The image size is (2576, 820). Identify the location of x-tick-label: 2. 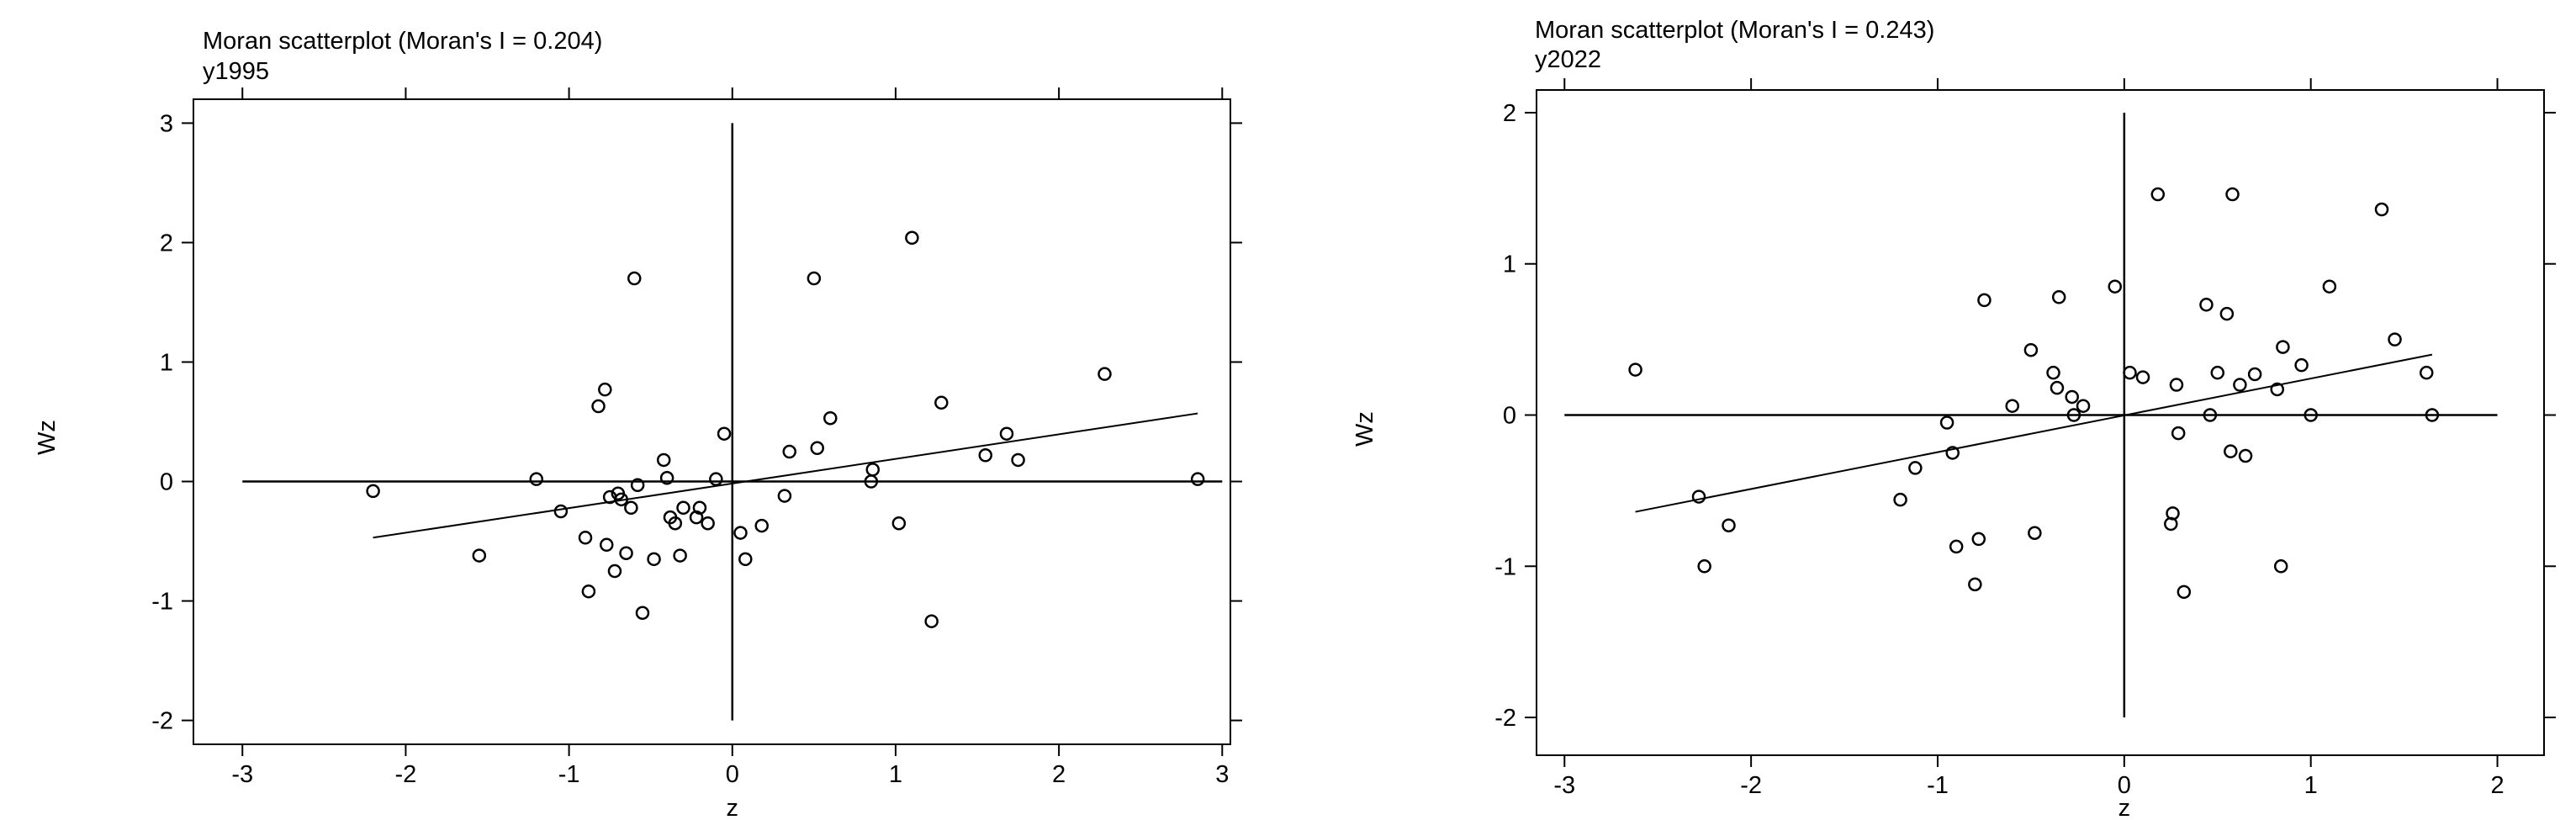
(1059, 774).